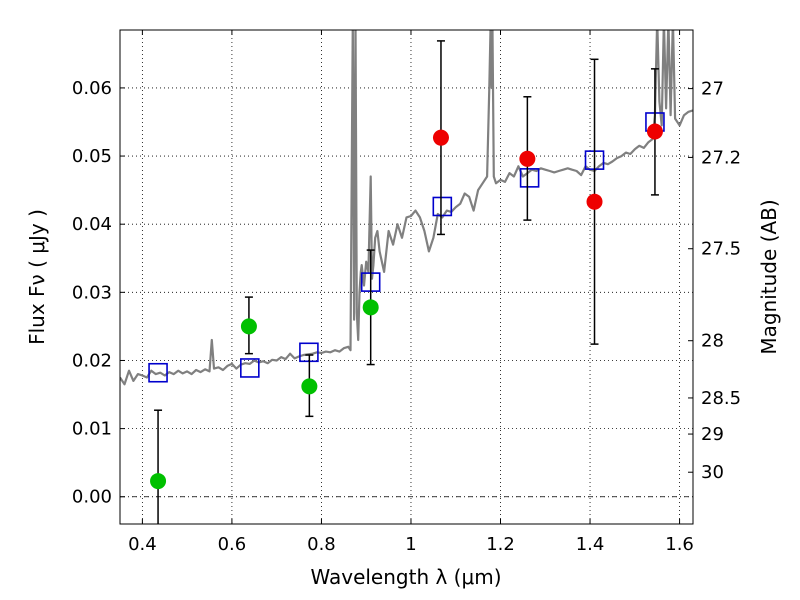 This screenshot has width=800, height=600. Describe the element at coordinates (92, 88) in the screenshot. I see `y-tick-label: 0.06` at that location.